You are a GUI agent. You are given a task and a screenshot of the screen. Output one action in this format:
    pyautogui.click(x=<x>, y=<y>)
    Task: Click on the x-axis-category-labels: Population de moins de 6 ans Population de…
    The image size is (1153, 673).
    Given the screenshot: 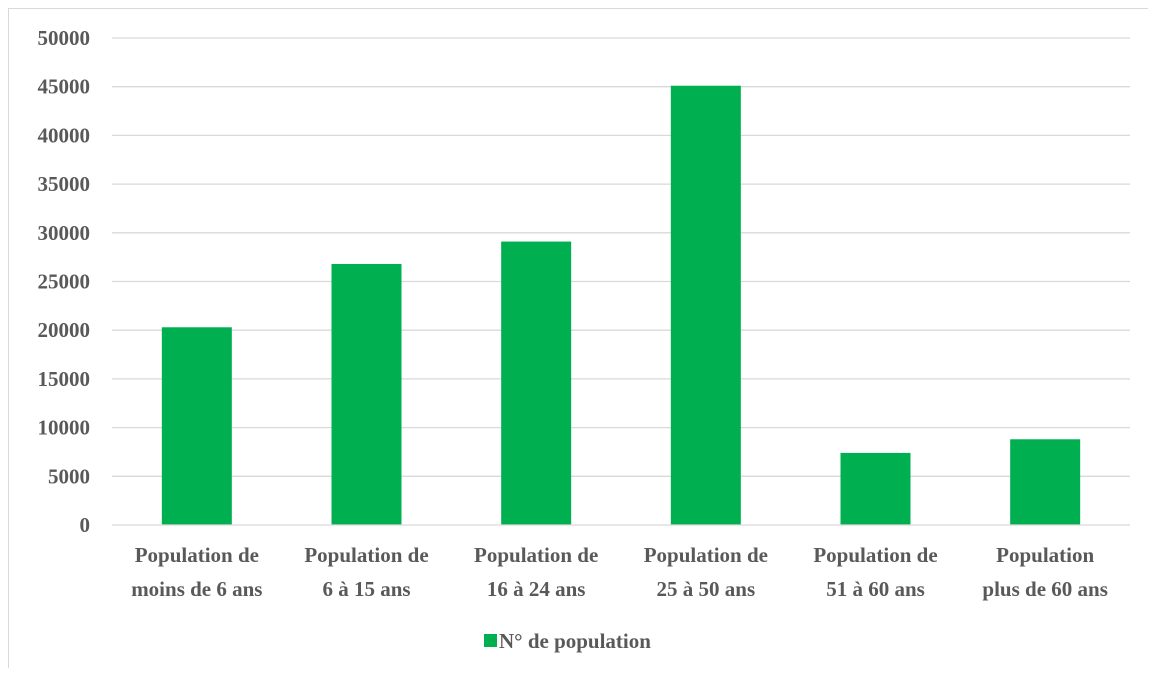 What is the action you would take?
    pyautogui.click(x=619, y=572)
    